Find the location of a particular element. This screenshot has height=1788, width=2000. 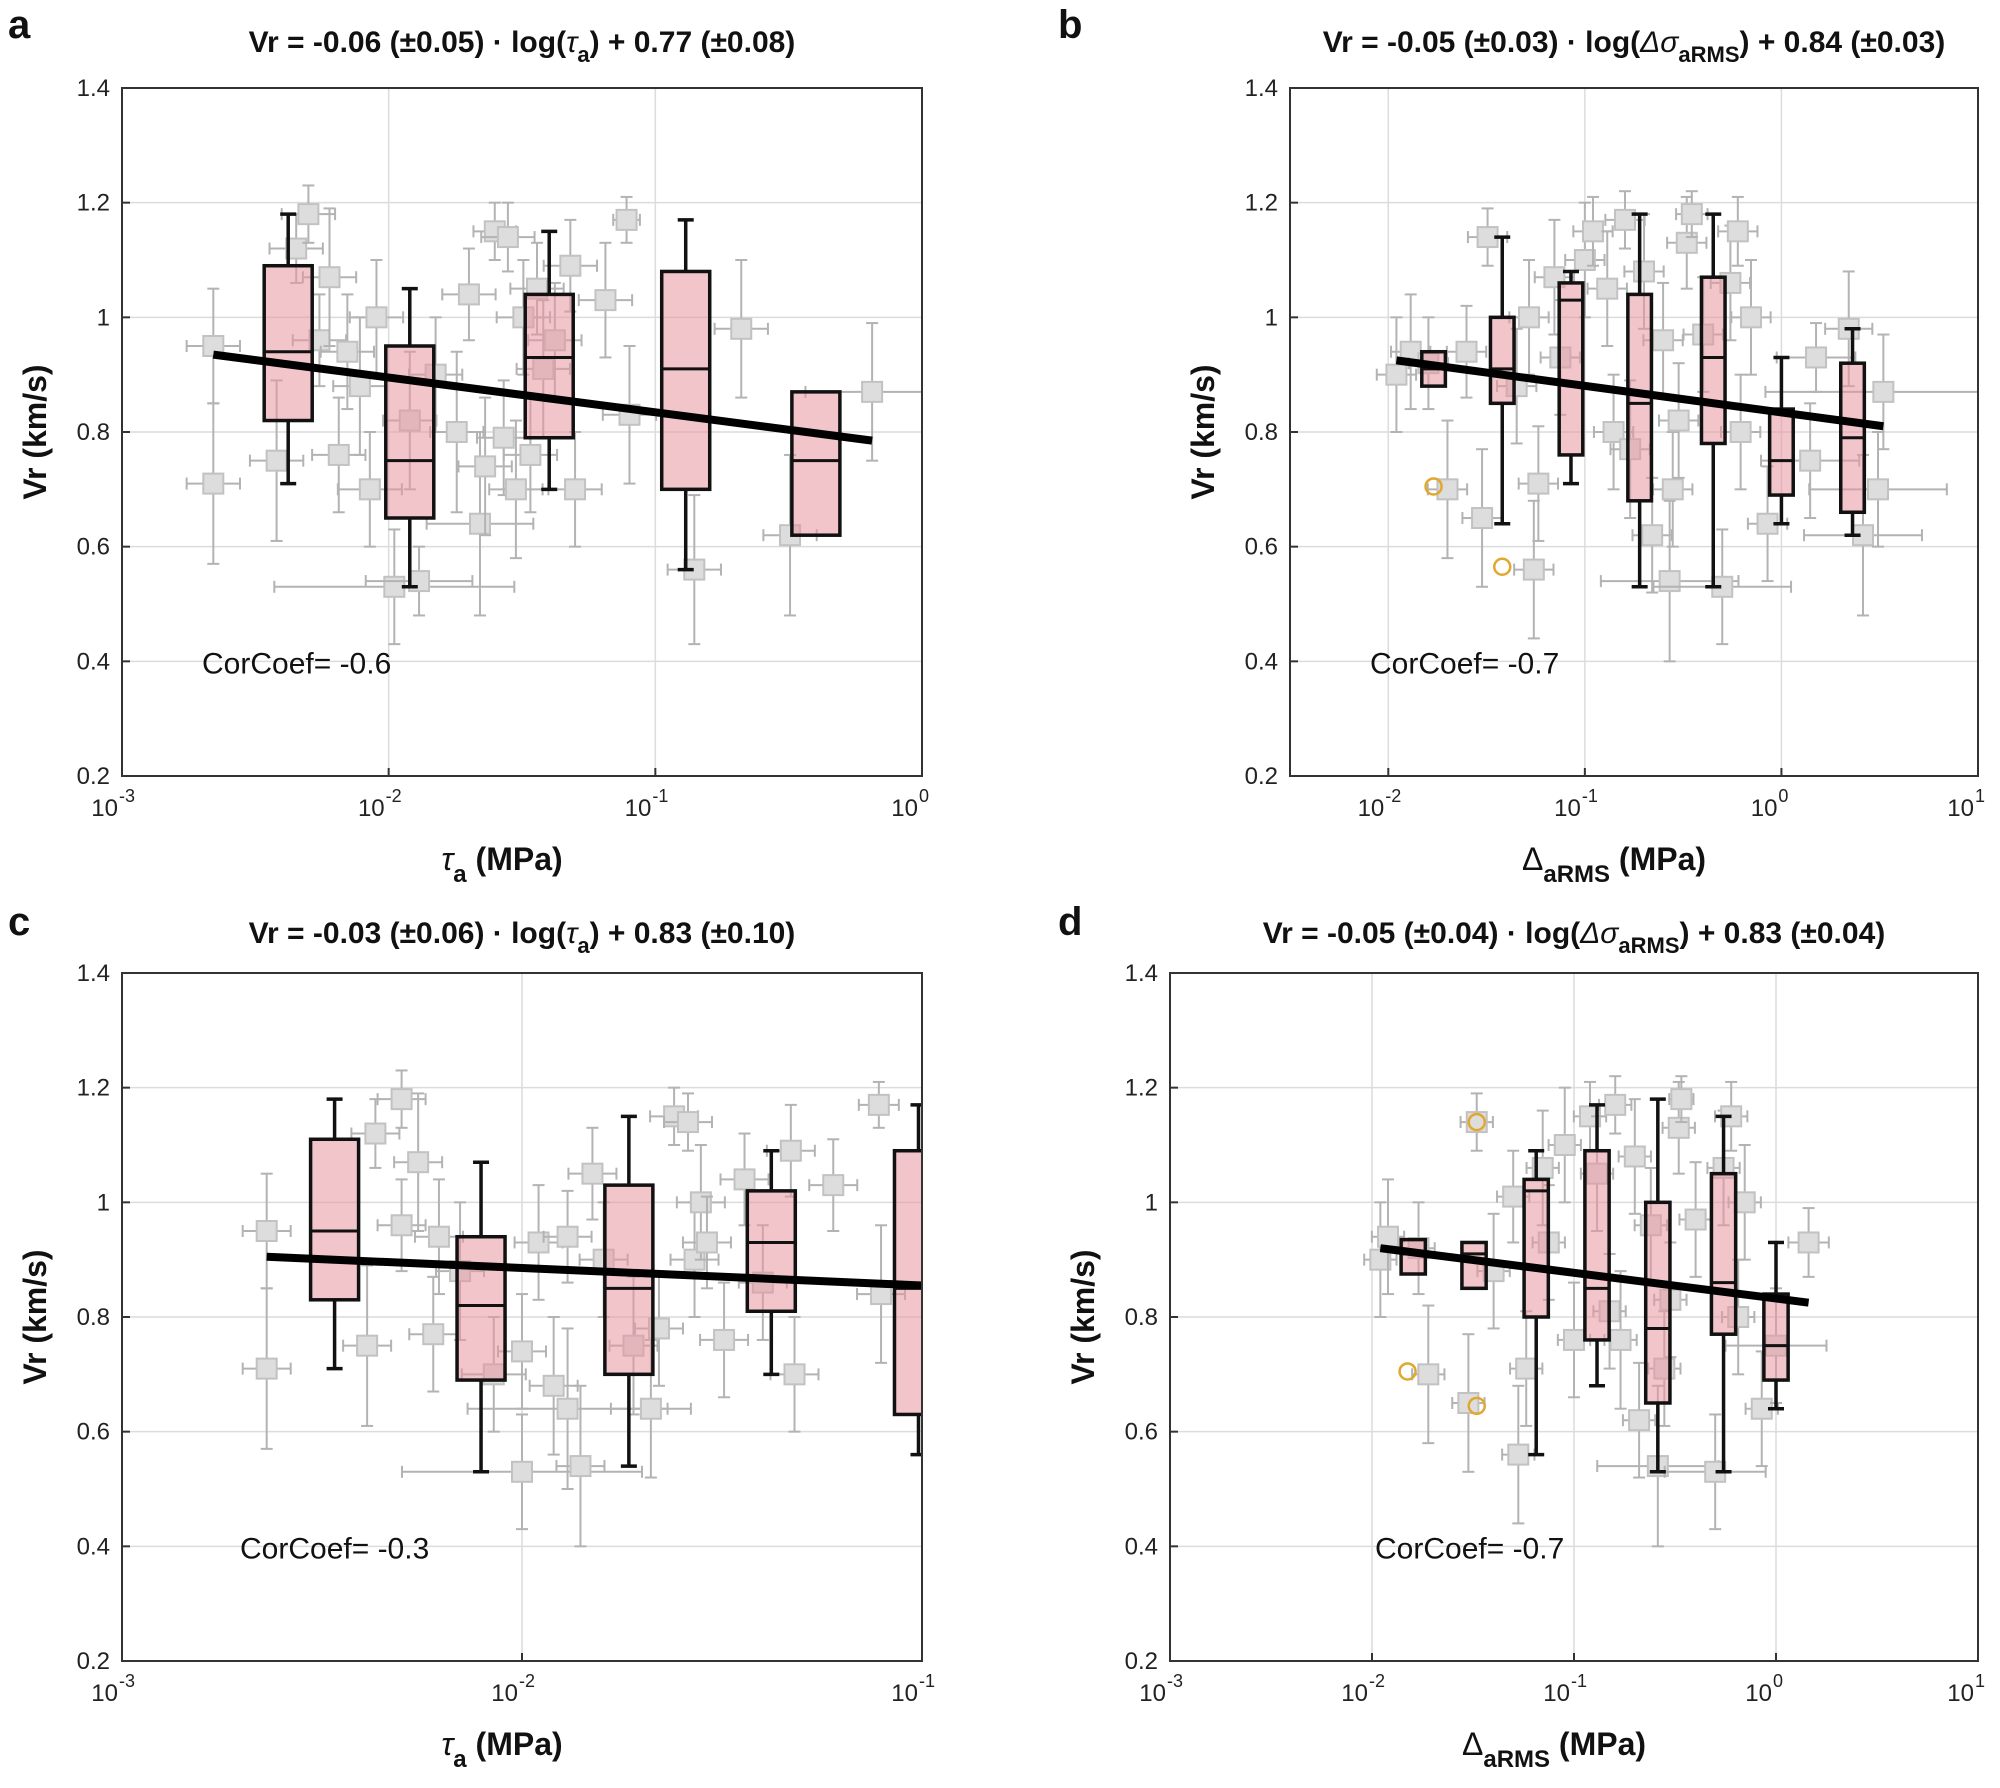

panel-letter: c is located at coordinates (19, 922).